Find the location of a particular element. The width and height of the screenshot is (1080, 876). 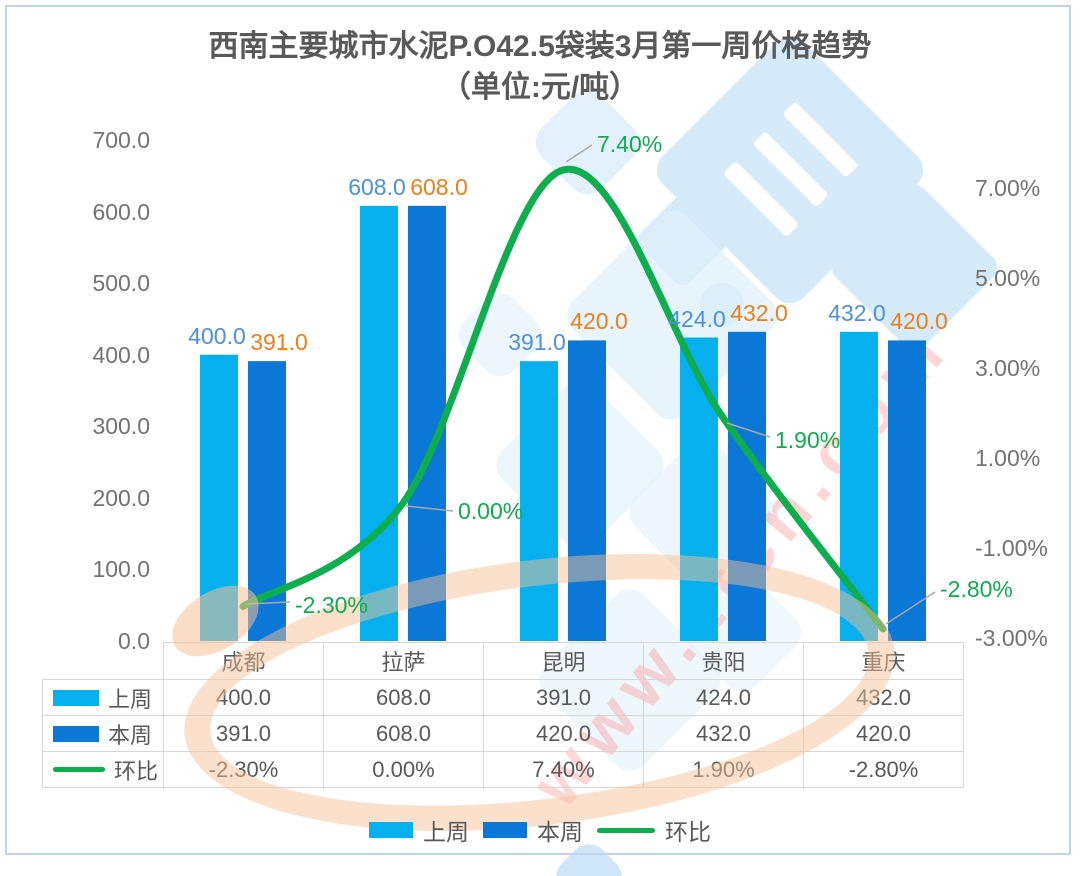

legend-label: 本周 is located at coordinates (560, 832).